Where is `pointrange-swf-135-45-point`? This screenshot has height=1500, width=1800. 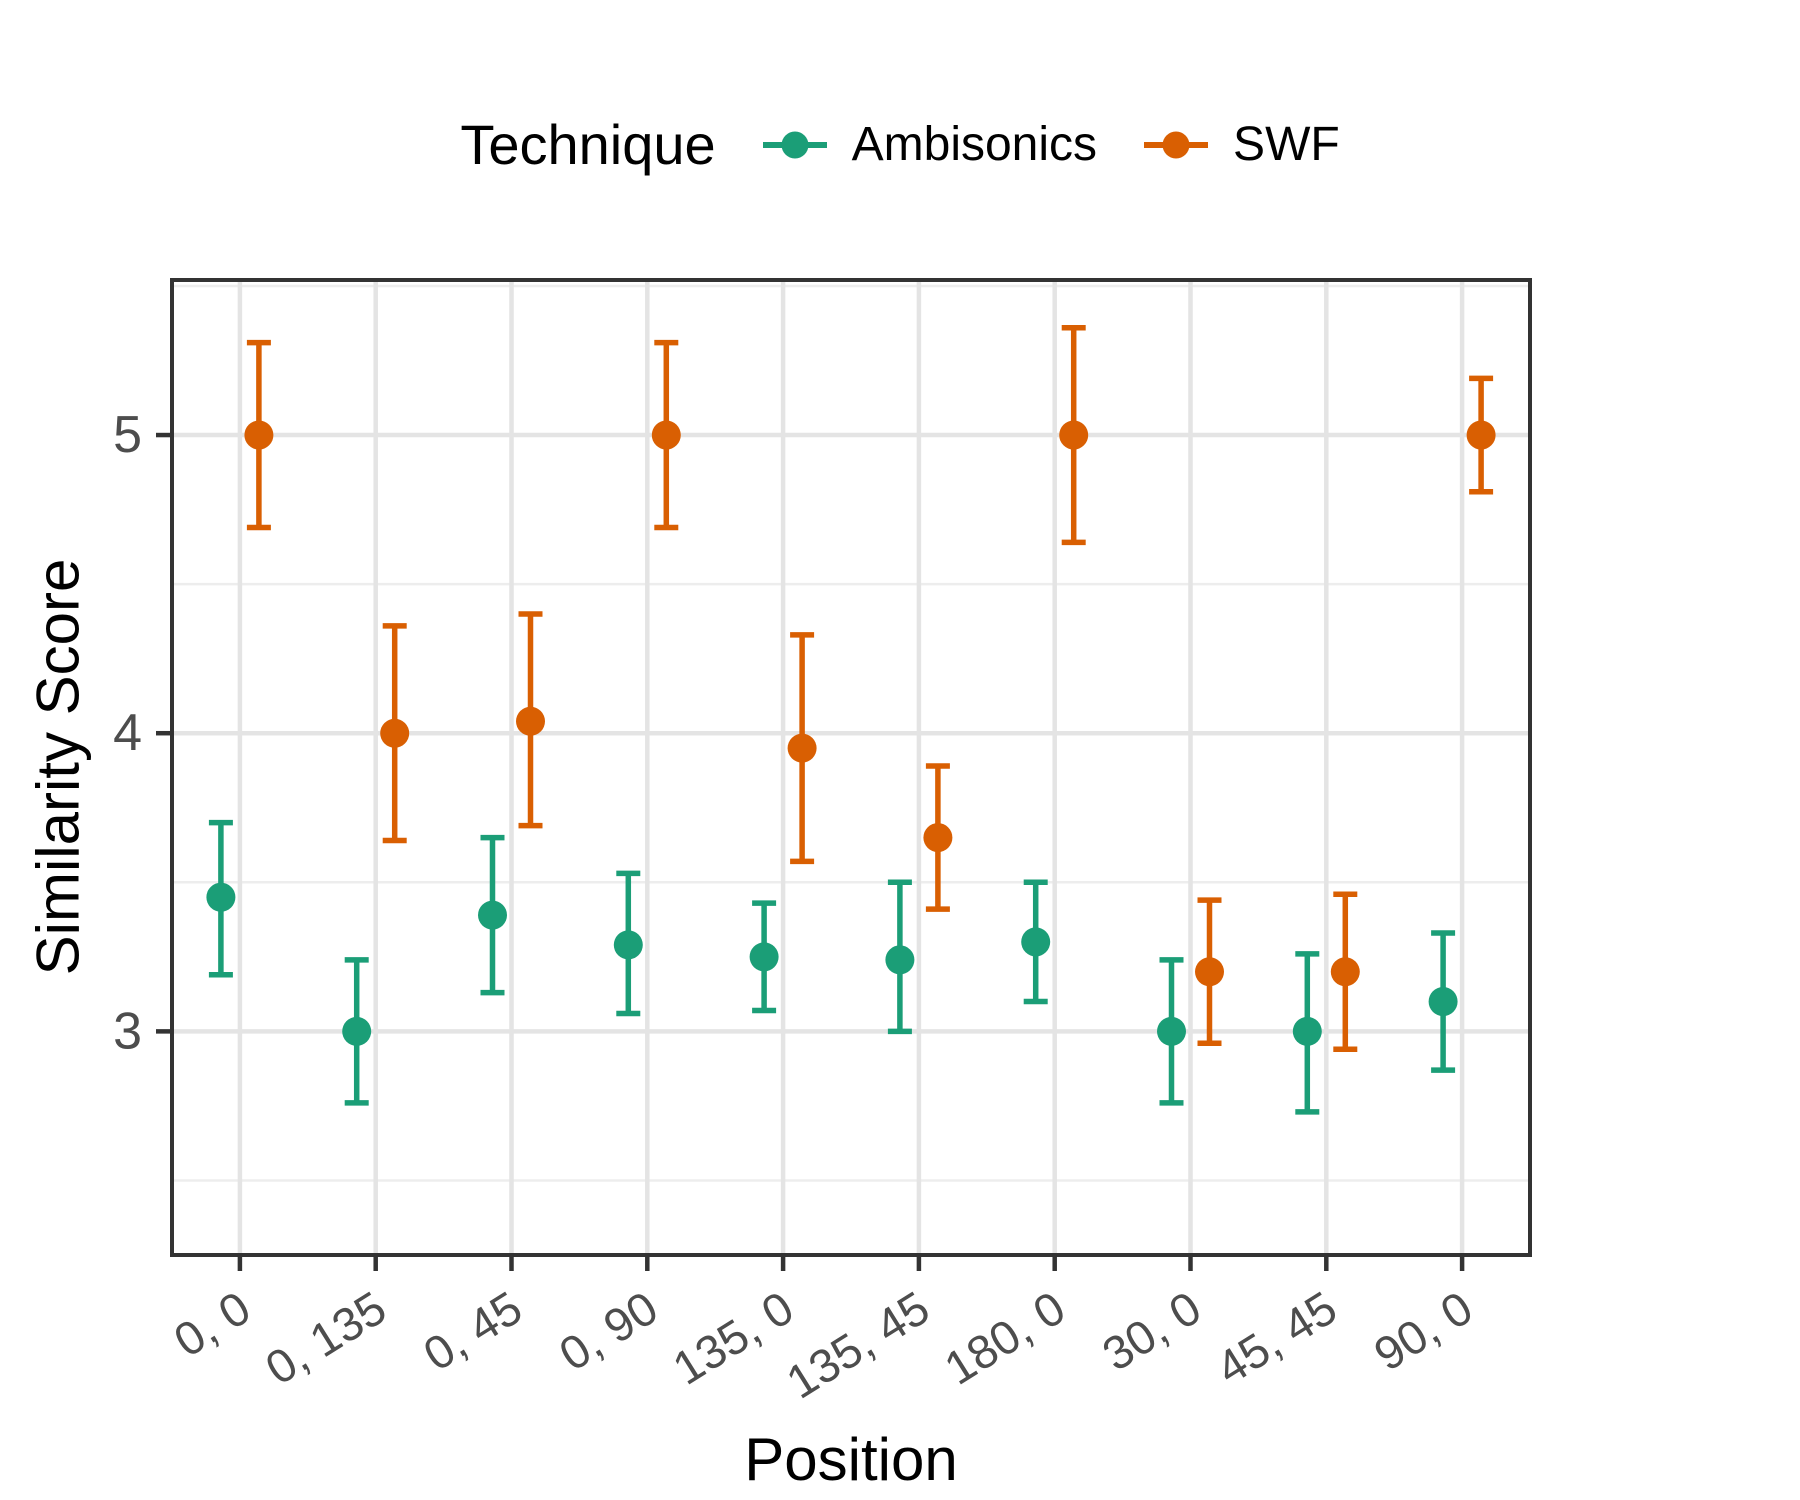 pointrange-swf-135-45-point is located at coordinates (938, 838).